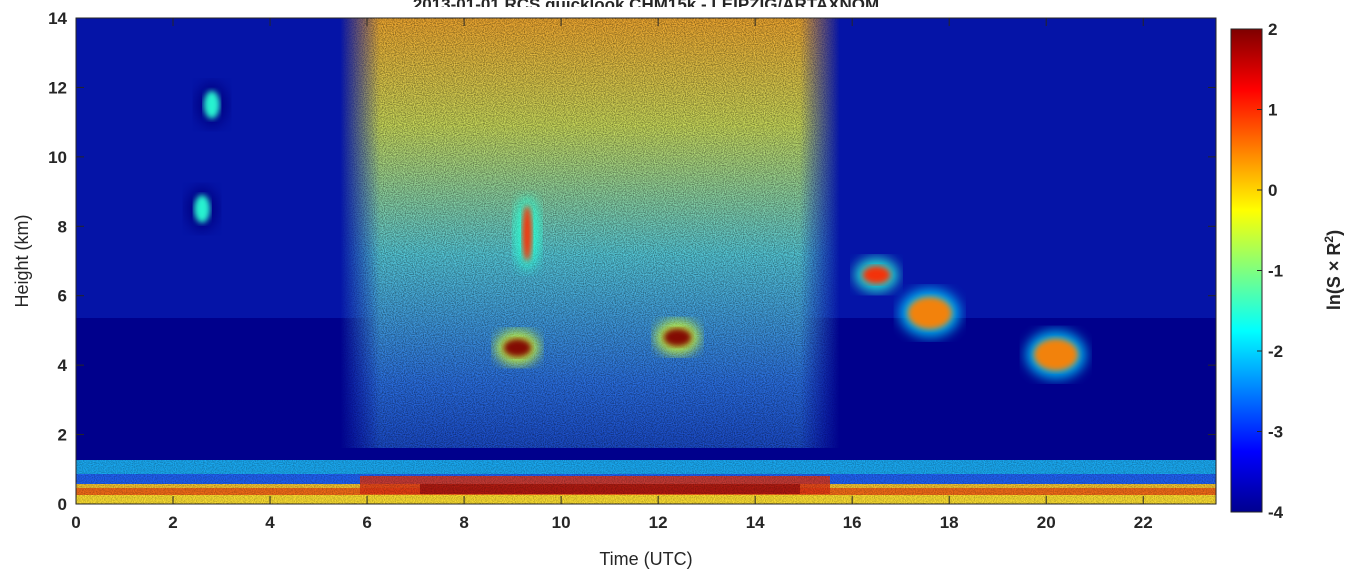 The height and width of the screenshot is (576, 1352). What do you see at coordinates (172, 522) in the screenshot?
I see `x-tick-label: 2` at bounding box center [172, 522].